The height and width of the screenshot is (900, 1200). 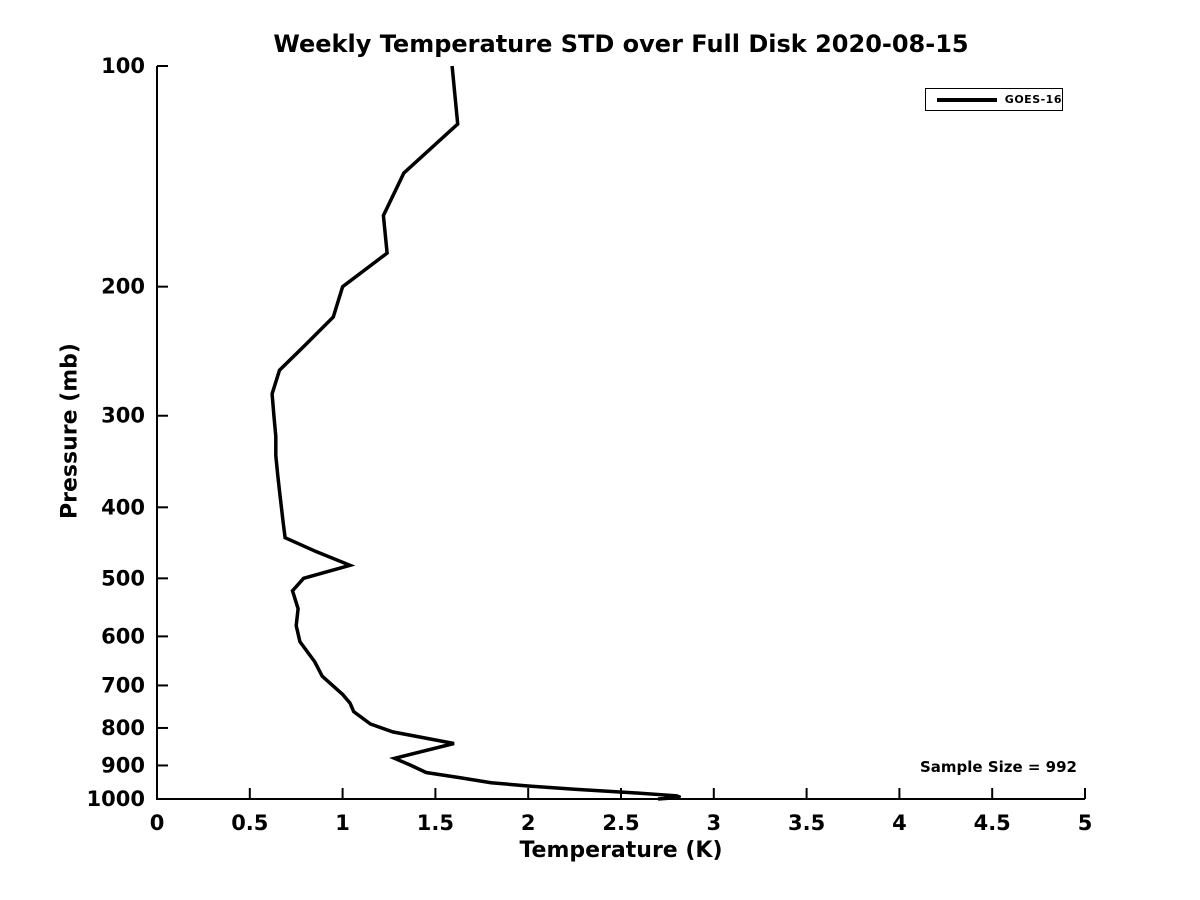 What do you see at coordinates (806, 823) in the screenshot?
I see `x-tick-label: 3.5` at bounding box center [806, 823].